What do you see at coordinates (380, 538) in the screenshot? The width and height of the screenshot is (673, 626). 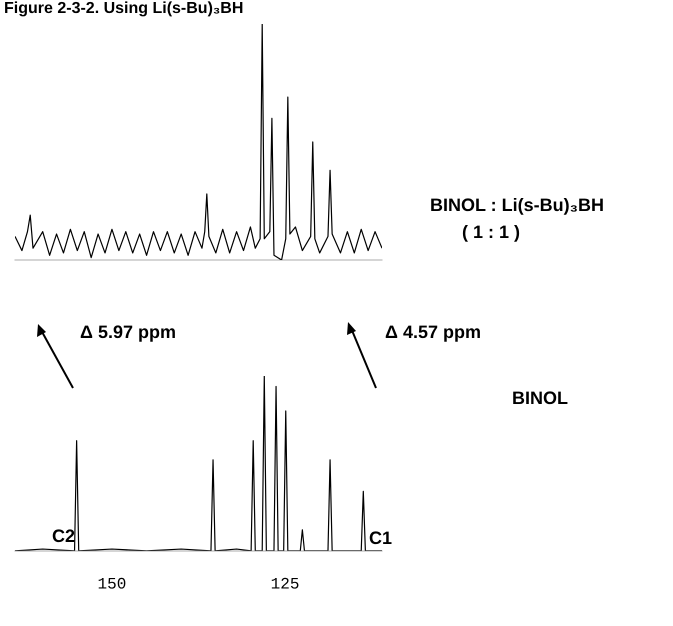 I see `annotation: C1` at bounding box center [380, 538].